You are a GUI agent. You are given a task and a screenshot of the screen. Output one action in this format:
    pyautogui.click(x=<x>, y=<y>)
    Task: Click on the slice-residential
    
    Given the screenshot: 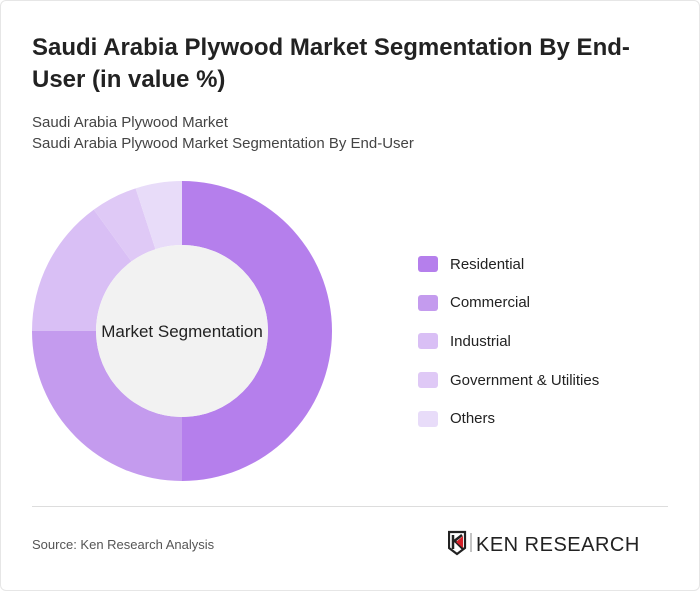 What is the action you would take?
    pyautogui.click(x=257, y=331)
    